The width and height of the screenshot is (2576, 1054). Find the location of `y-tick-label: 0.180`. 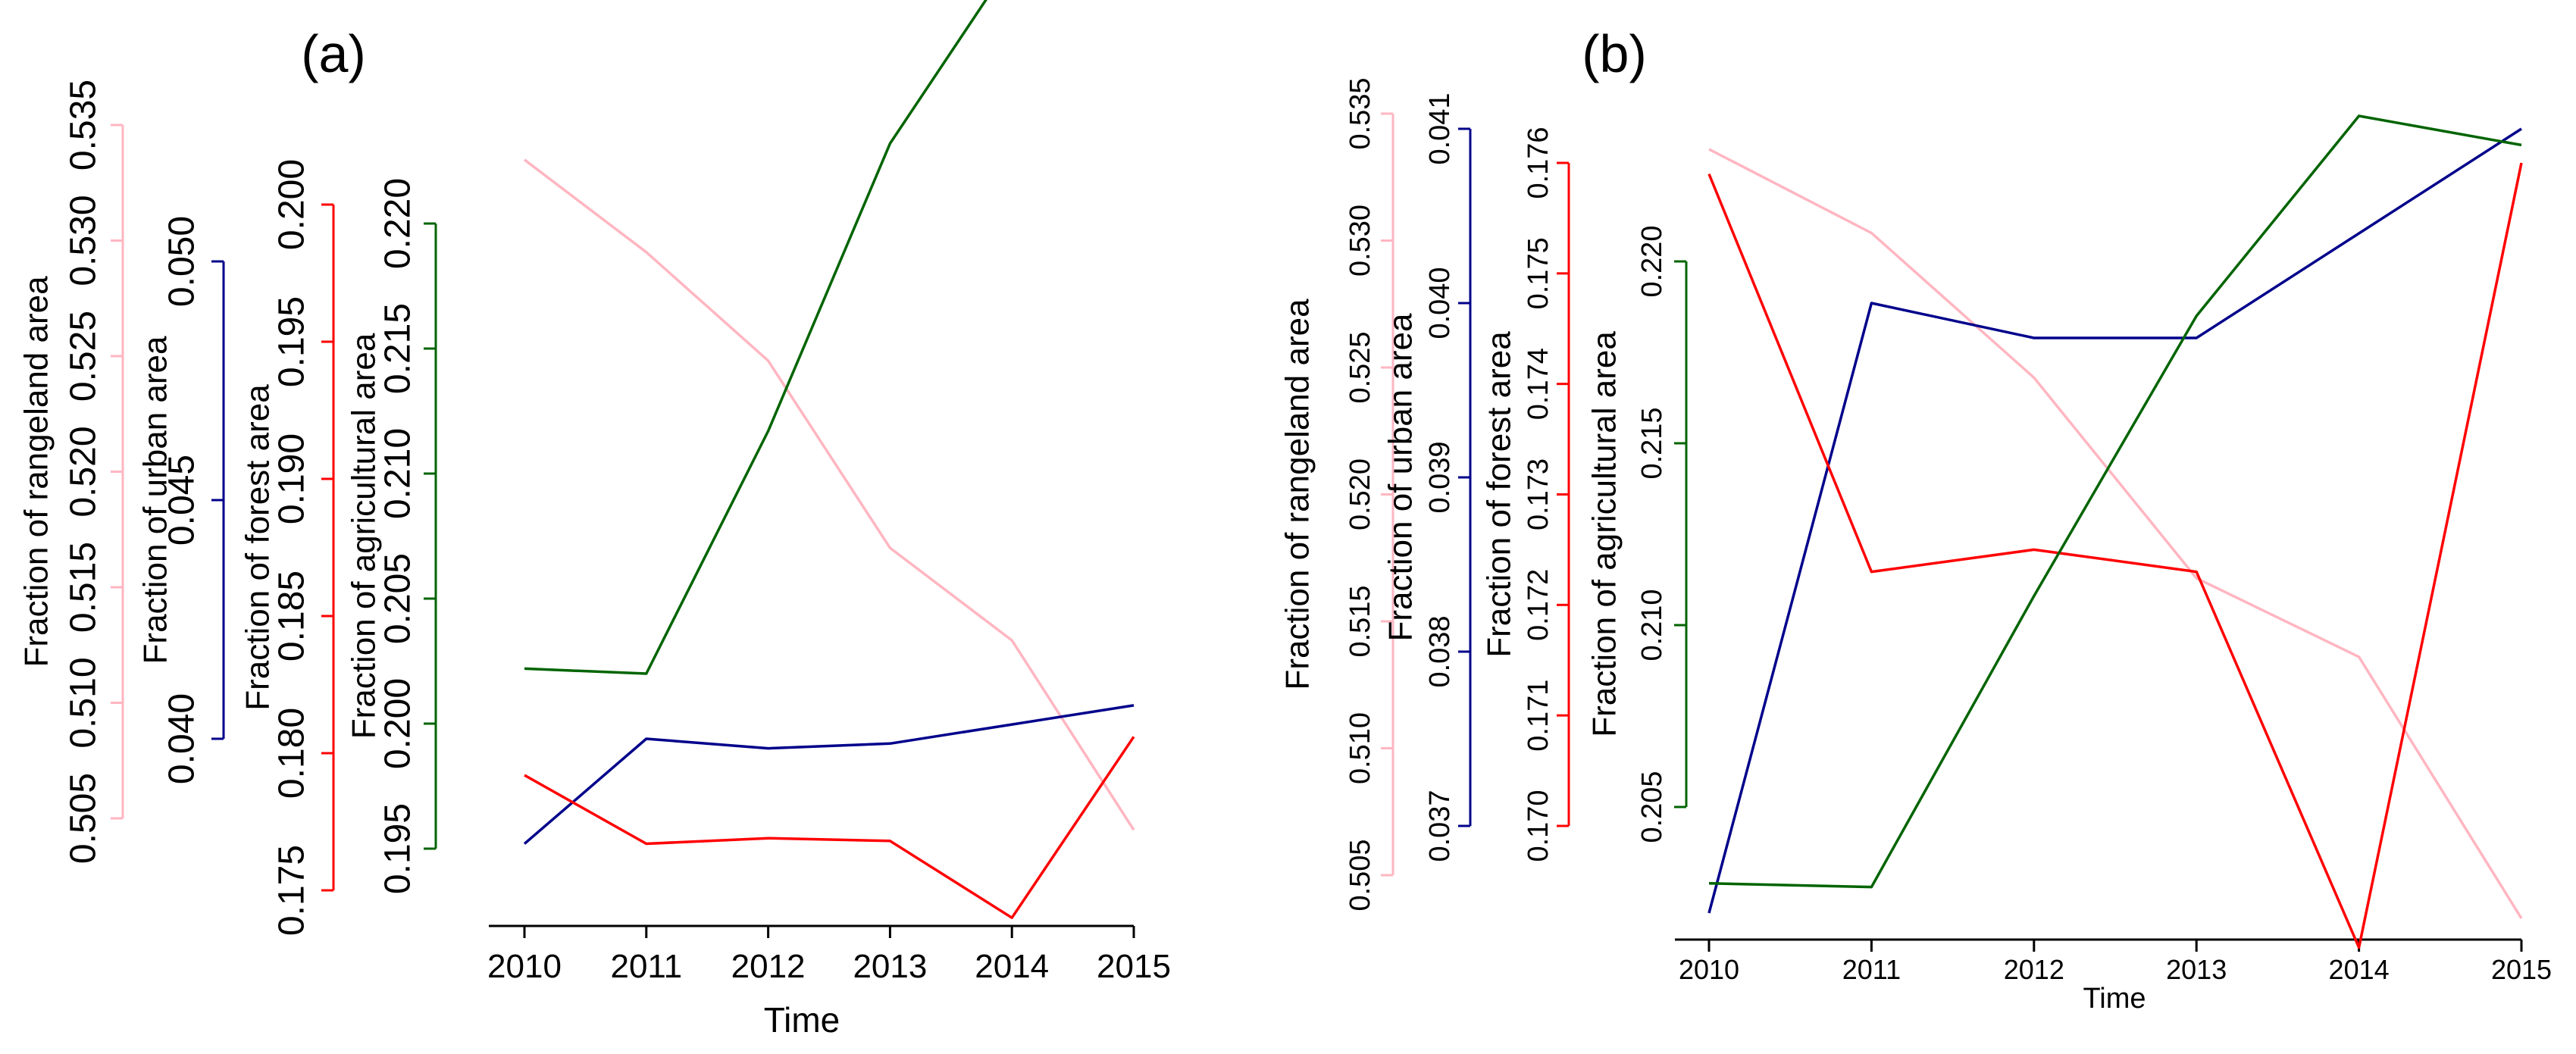

y-tick-label: 0.180 is located at coordinates (292, 753).